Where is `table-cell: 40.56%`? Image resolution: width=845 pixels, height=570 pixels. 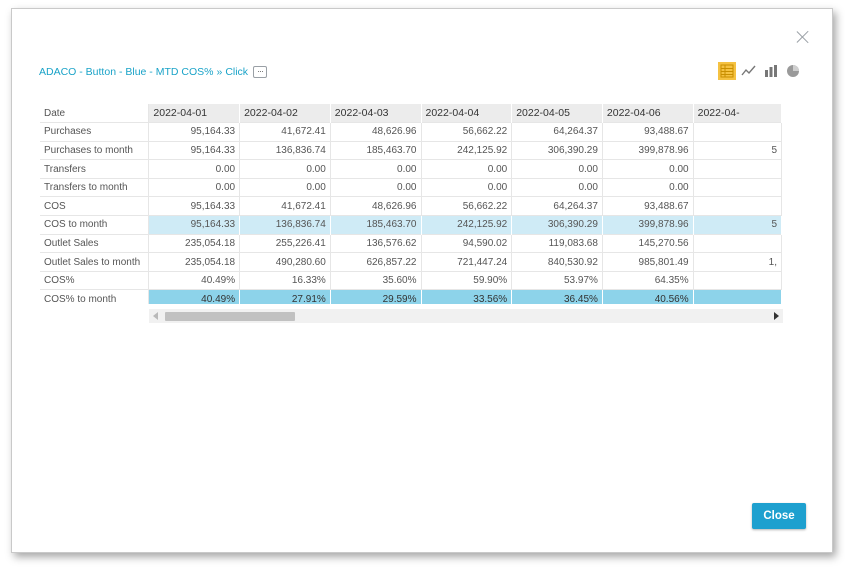
table-cell: 40.56% is located at coordinates (648, 296).